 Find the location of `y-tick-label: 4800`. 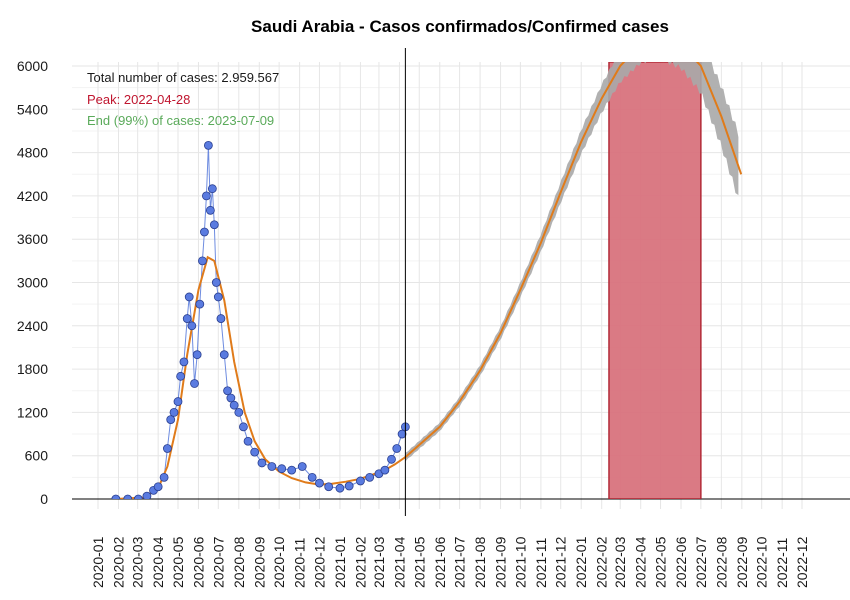

y-tick-label: 4800 is located at coordinates (32, 153).